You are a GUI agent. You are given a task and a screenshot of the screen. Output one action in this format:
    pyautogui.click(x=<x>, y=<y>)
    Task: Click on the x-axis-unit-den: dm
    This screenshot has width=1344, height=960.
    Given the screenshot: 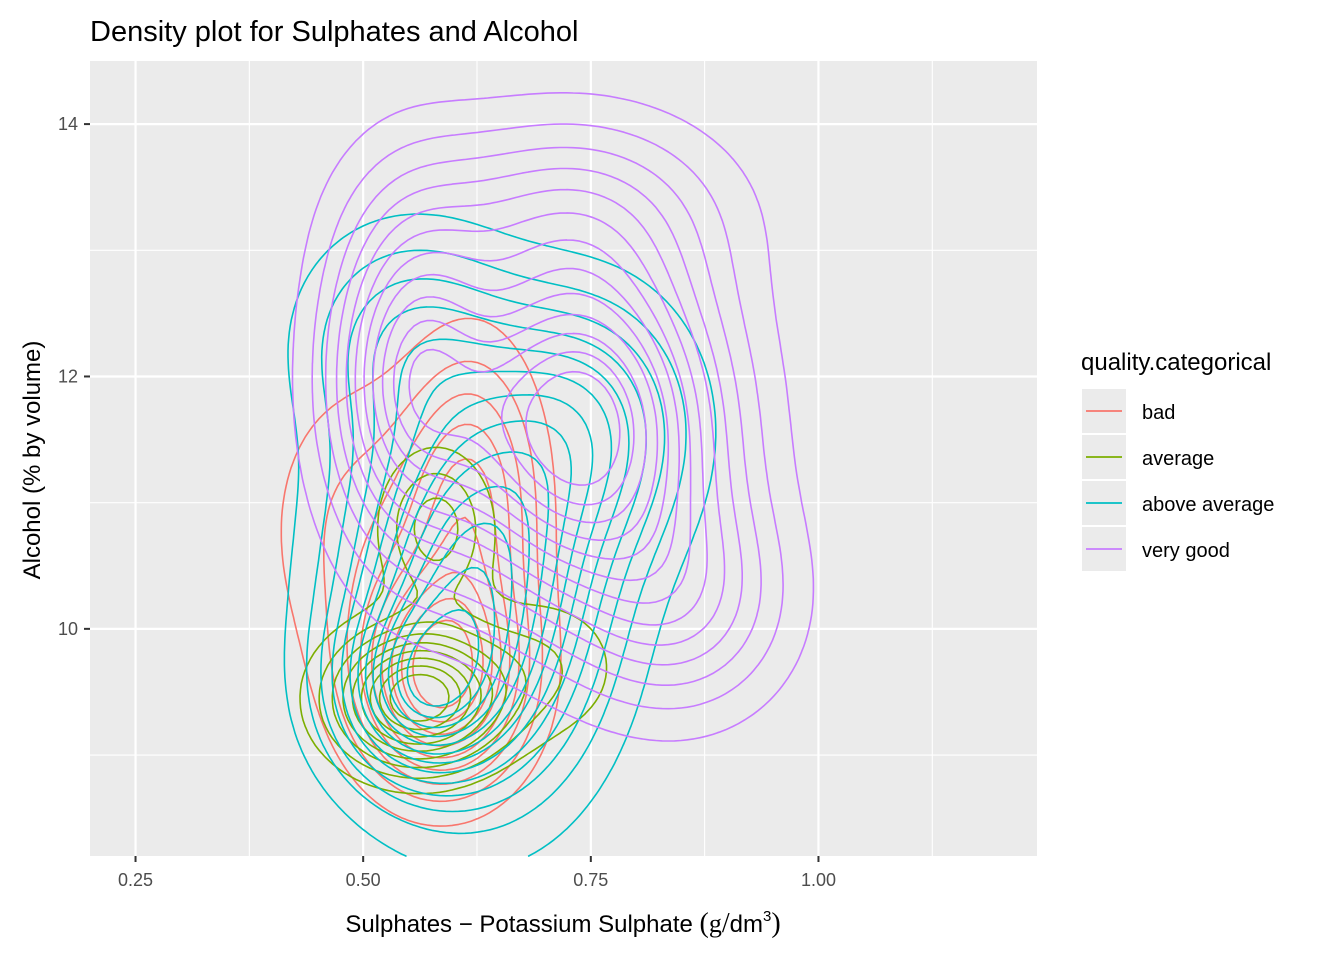 What is the action you would take?
    pyautogui.click(x=746, y=924)
    